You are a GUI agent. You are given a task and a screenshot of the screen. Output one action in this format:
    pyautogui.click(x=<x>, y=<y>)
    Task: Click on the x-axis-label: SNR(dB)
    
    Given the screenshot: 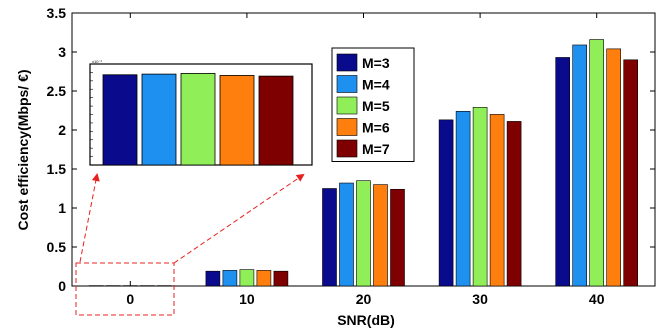 What is the action you would take?
    pyautogui.click(x=366, y=320)
    